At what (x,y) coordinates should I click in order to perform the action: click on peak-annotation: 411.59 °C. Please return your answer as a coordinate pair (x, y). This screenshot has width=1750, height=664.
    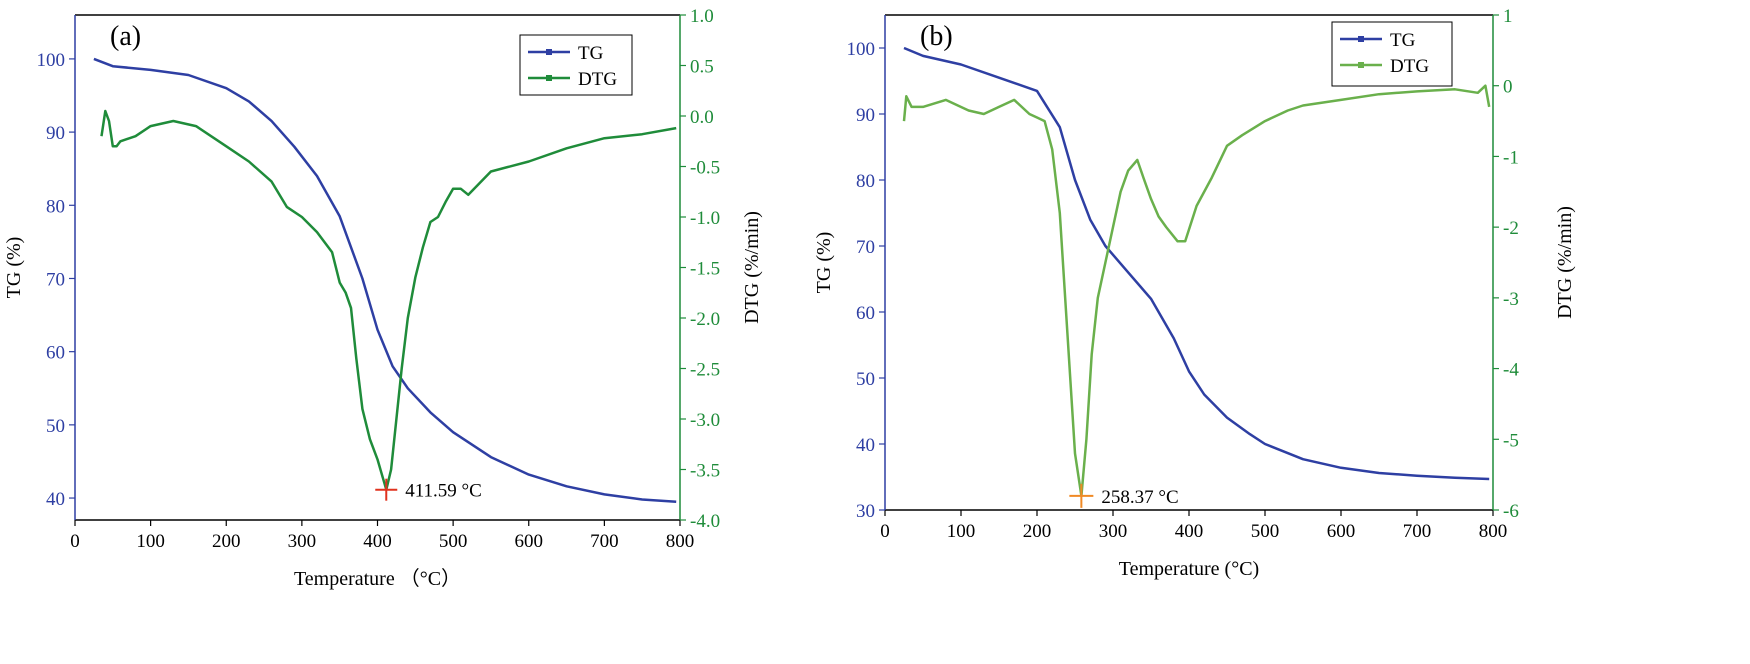
    Looking at the image, I should click on (443, 491).